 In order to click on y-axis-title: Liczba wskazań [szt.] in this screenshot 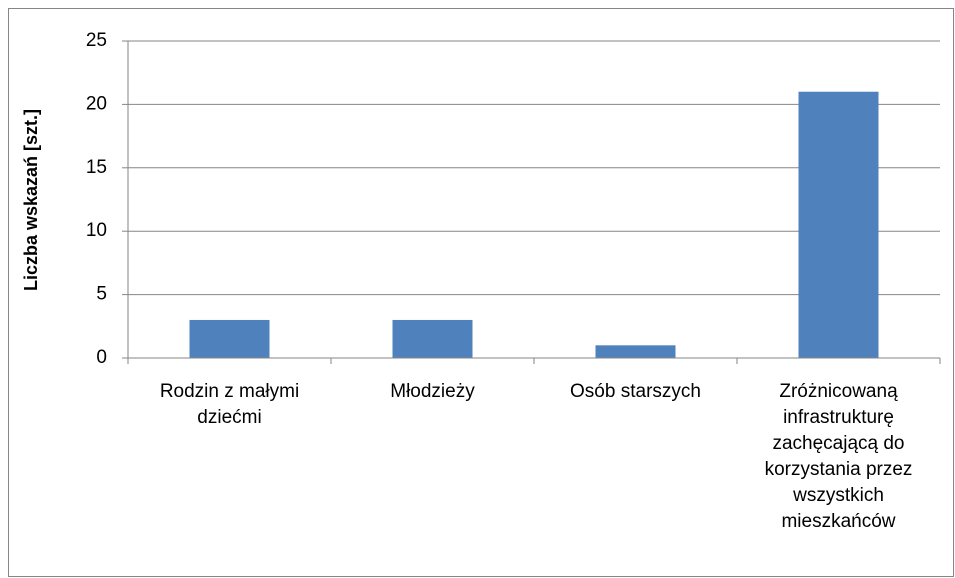, I will do `click(31, 200)`.